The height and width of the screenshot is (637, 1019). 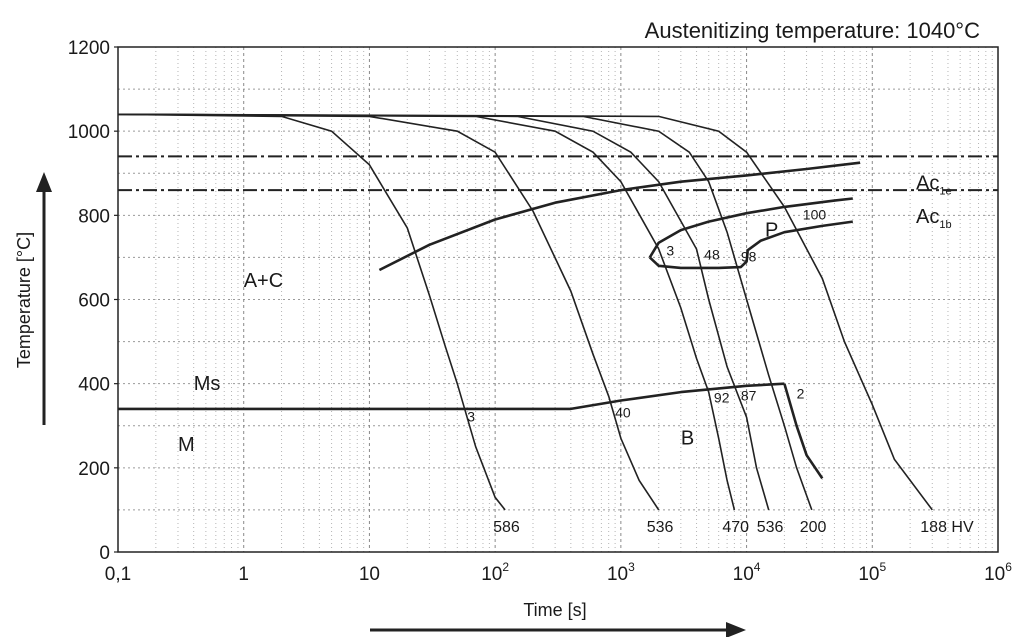 I want to click on phase-region-label: P, so click(x=771, y=230).